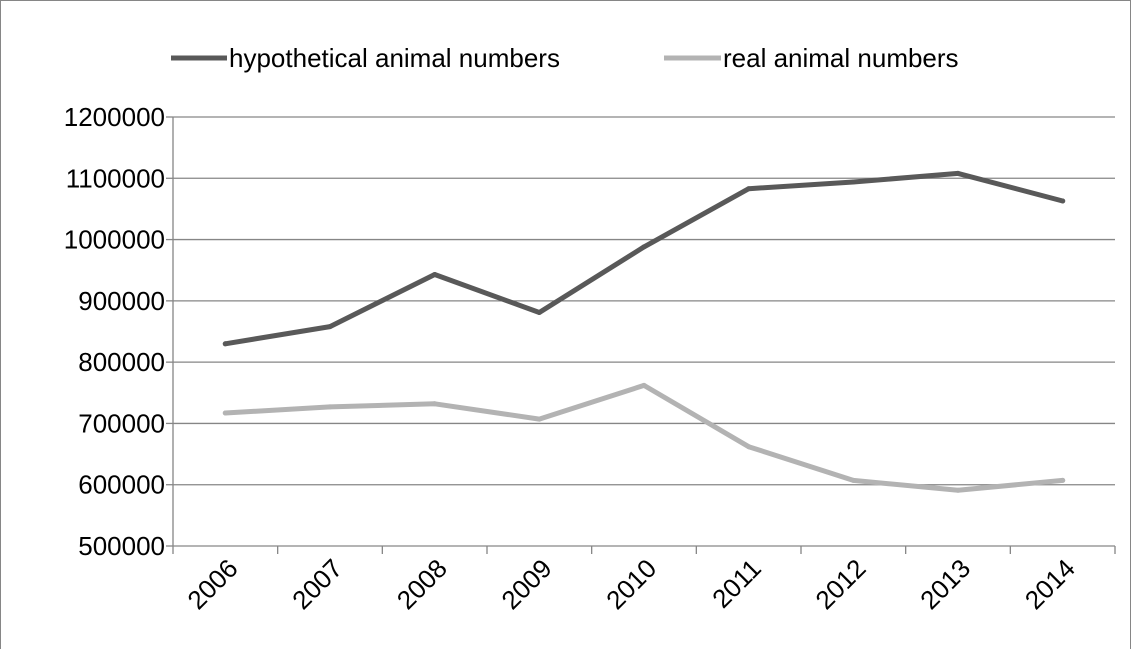 The image size is (1131, 650). Describe the element at coordinates (539, 419) in the screenshot. I see `data-point-1-2009` at that location.